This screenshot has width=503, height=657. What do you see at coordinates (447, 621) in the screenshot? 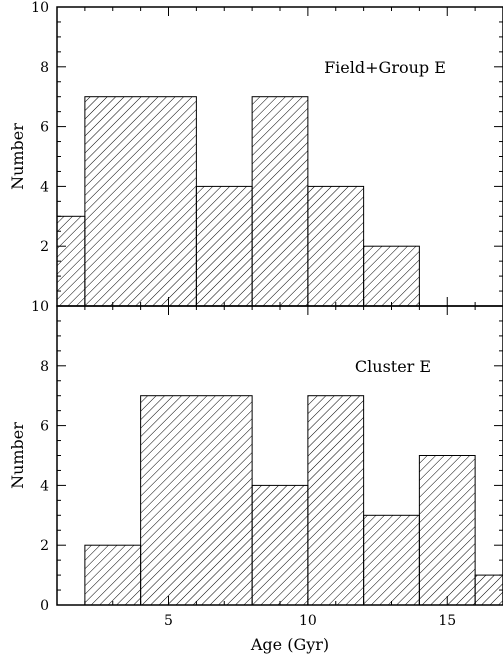
I see `x-tick-label: 15` at bounding box center [447, 621].